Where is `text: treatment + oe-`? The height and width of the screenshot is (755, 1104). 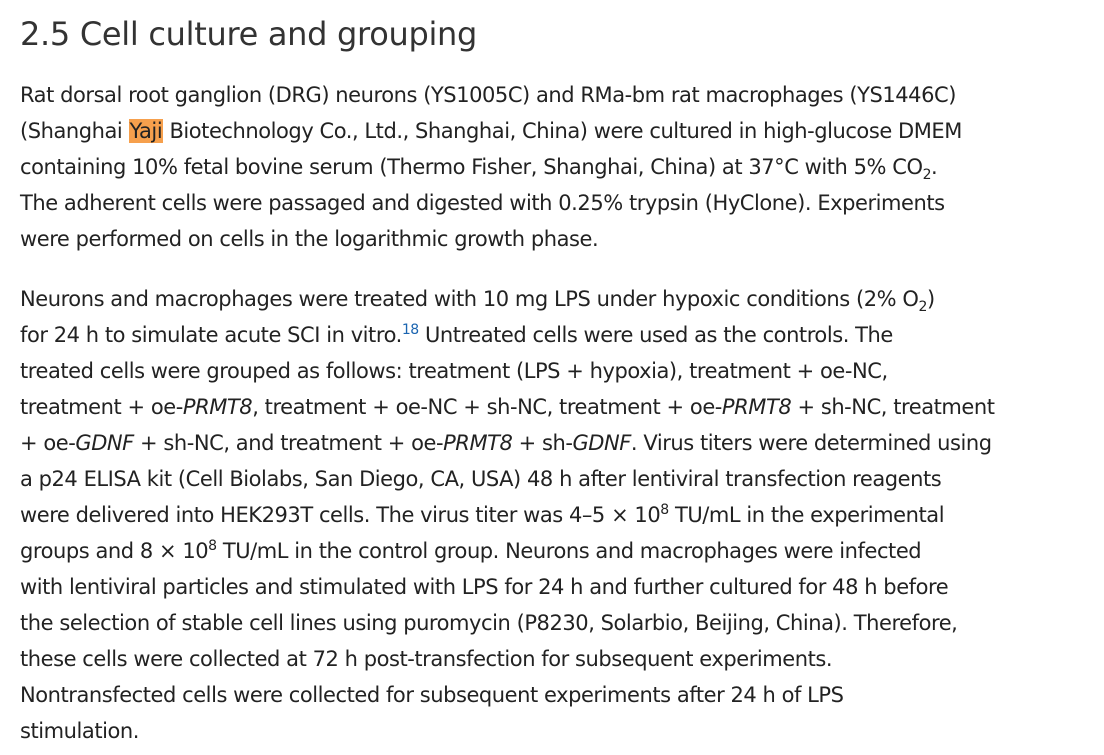
text: treatment + oe- is located at coordinates (101, 407).